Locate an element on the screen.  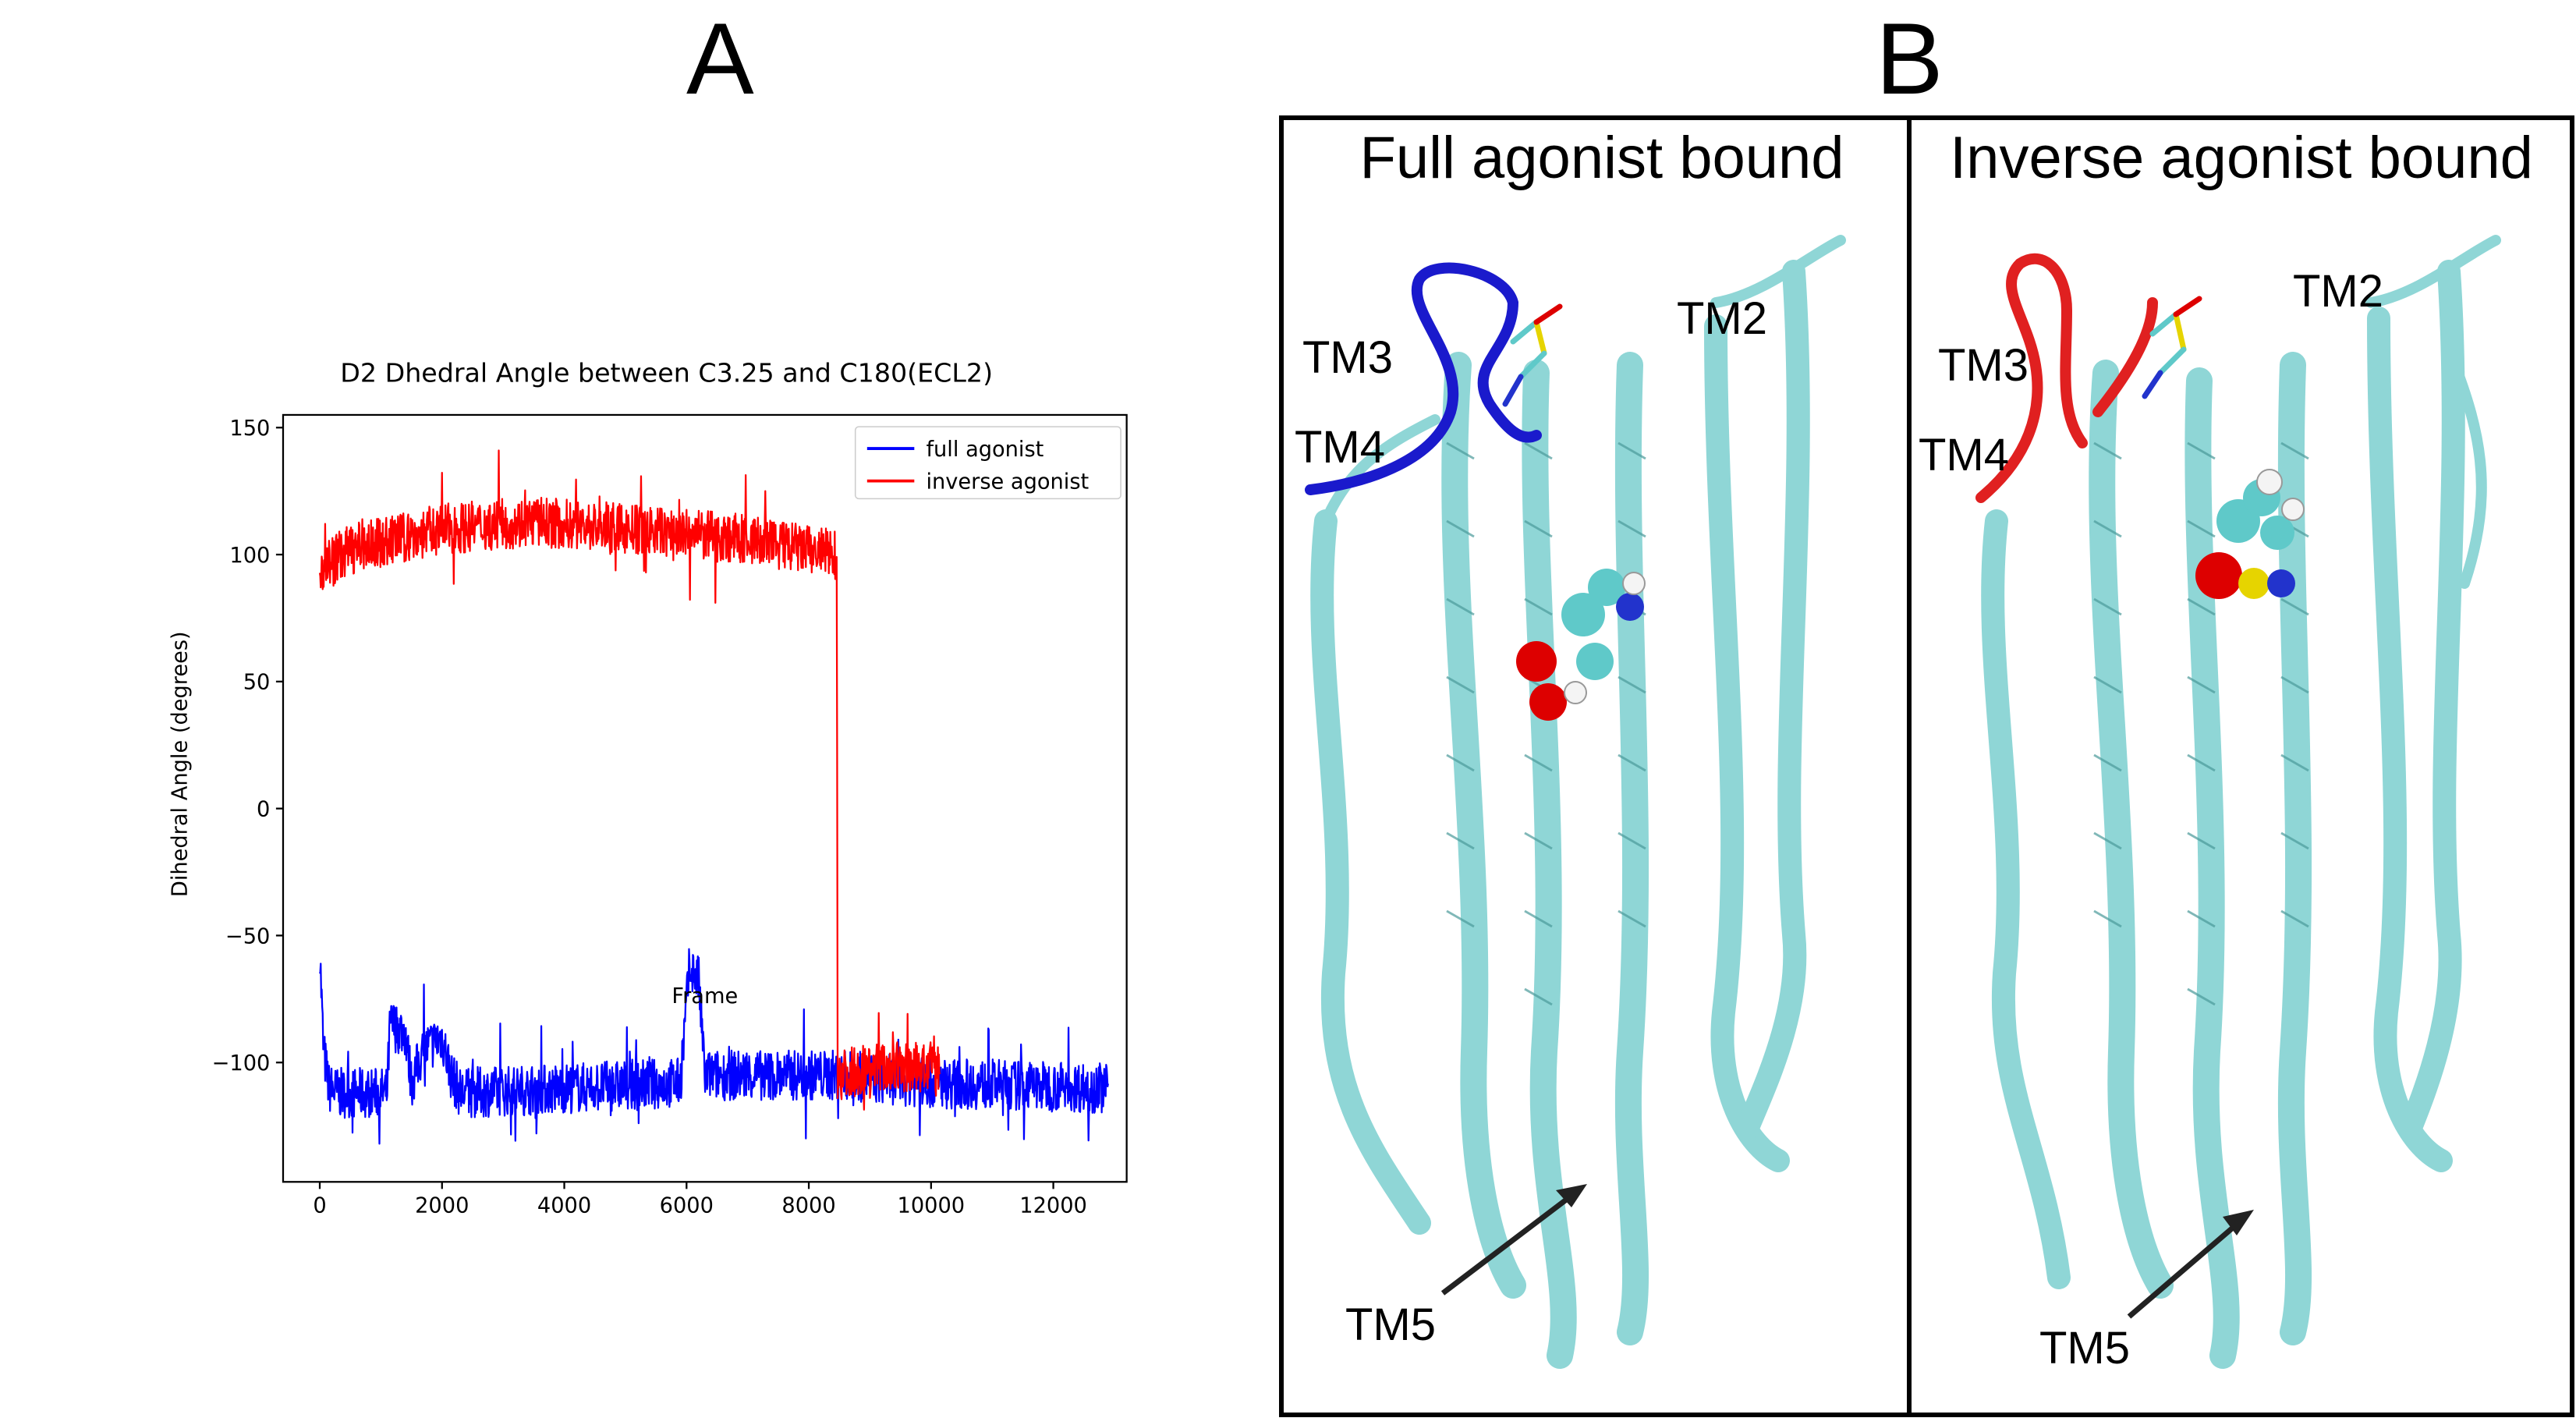
tm5-arrowhead-left is located at coordinates (1571, 1195).